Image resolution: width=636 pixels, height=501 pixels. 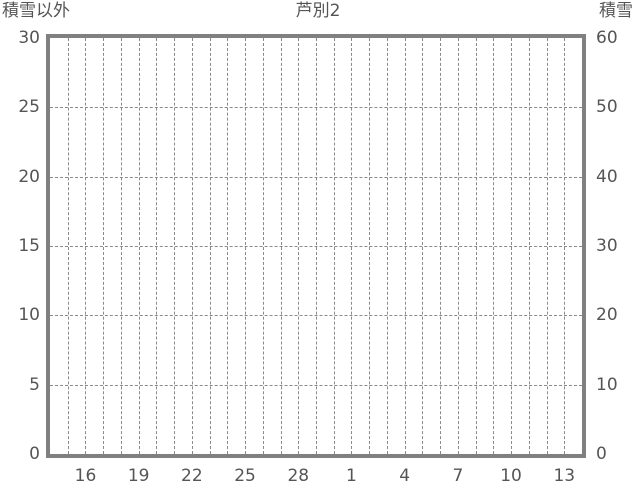 What do you see at coordinates (564, 476) in the screenshot?
I see `x-axis-tick-label: 13` at bounding box center [564, 476].